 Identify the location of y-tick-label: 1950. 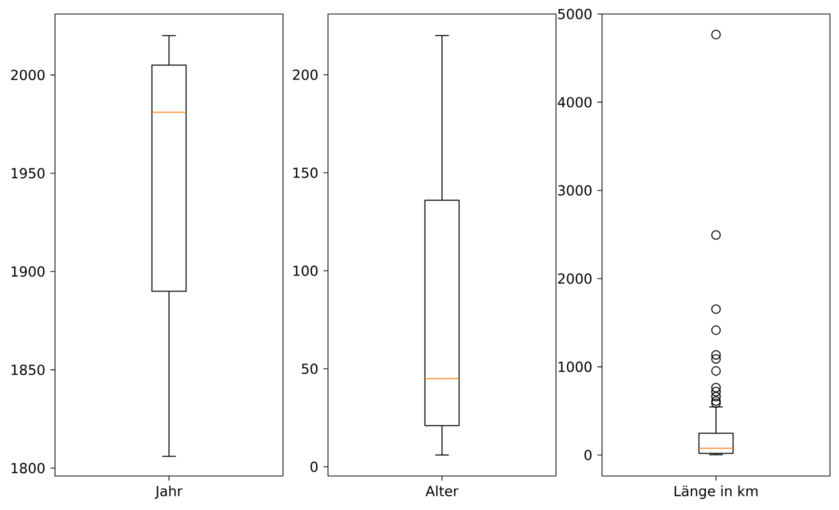
(28, 173).